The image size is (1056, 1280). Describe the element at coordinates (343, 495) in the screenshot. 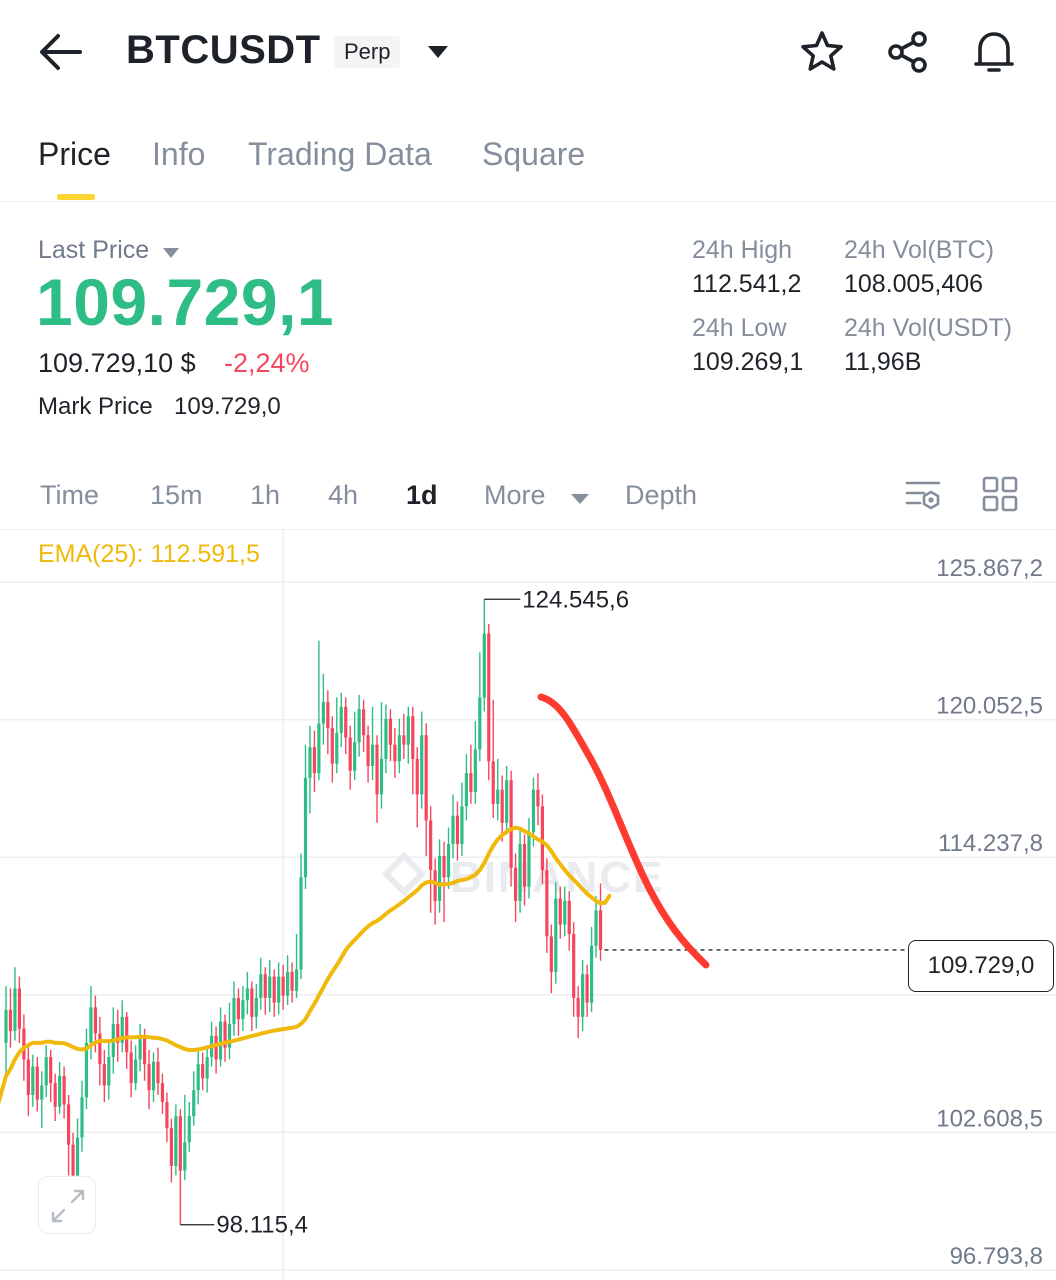

I see `interval-4h: 4h` at that location.